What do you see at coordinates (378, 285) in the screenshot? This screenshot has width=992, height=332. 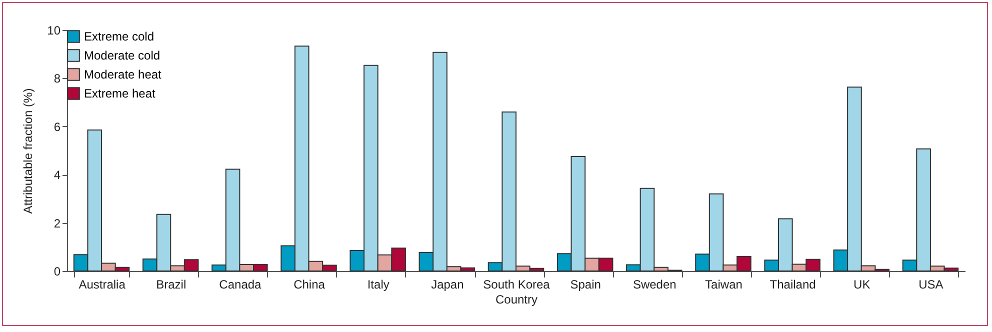 I see `x-tick-label: Italy` at bounding box center [378, 285].